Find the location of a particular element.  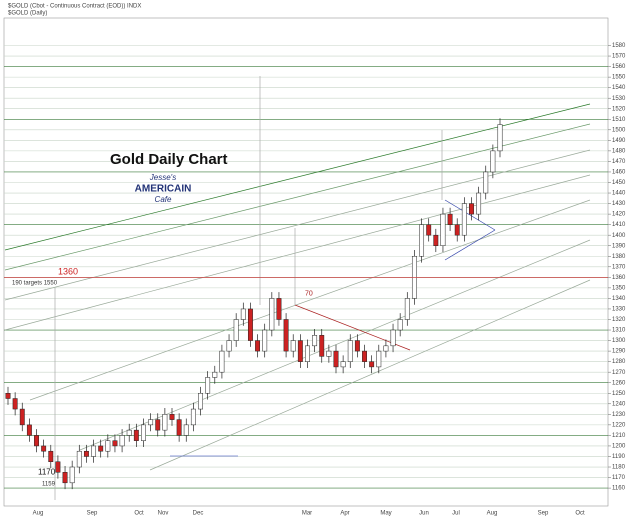

y-tick-label: 1260 is located at coordinates (619, 383).